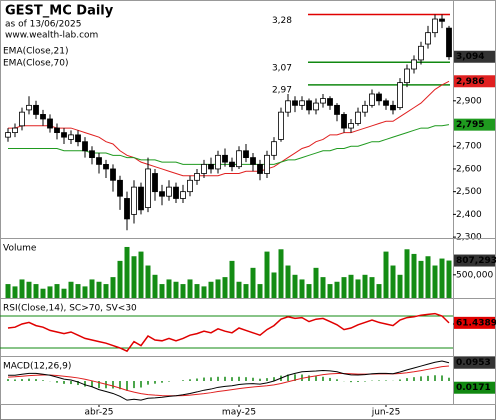  What do you see at coordinates (35, 64) in the screenshot?
I see `legend-entry: EMA(Close,70)` at bounding box center [35, 64].